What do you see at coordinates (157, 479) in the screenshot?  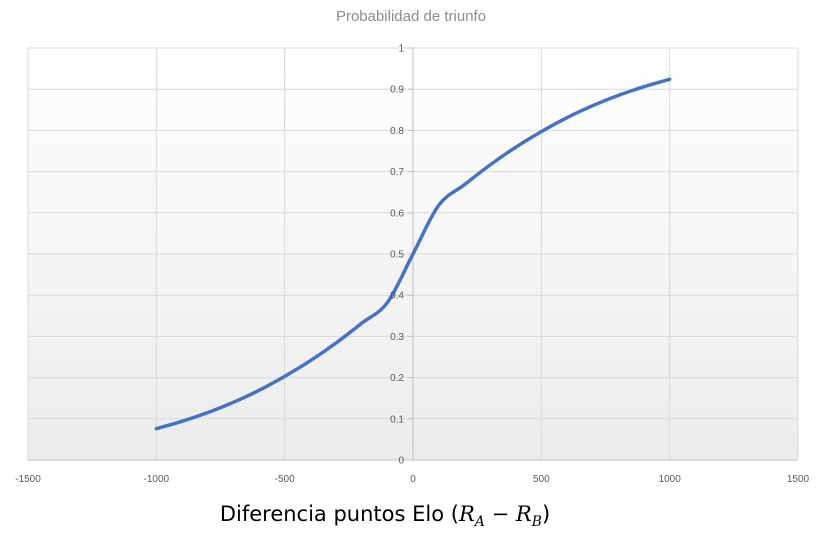 I see `x-tick-label: -1000` at bounding box center [157, 479].